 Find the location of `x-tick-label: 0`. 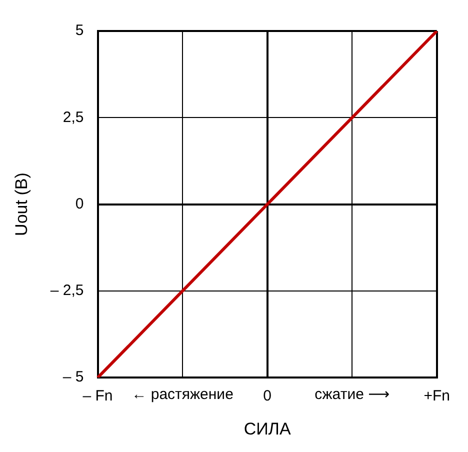

x-tick-label: 0 is located at coordinates (267, 396).